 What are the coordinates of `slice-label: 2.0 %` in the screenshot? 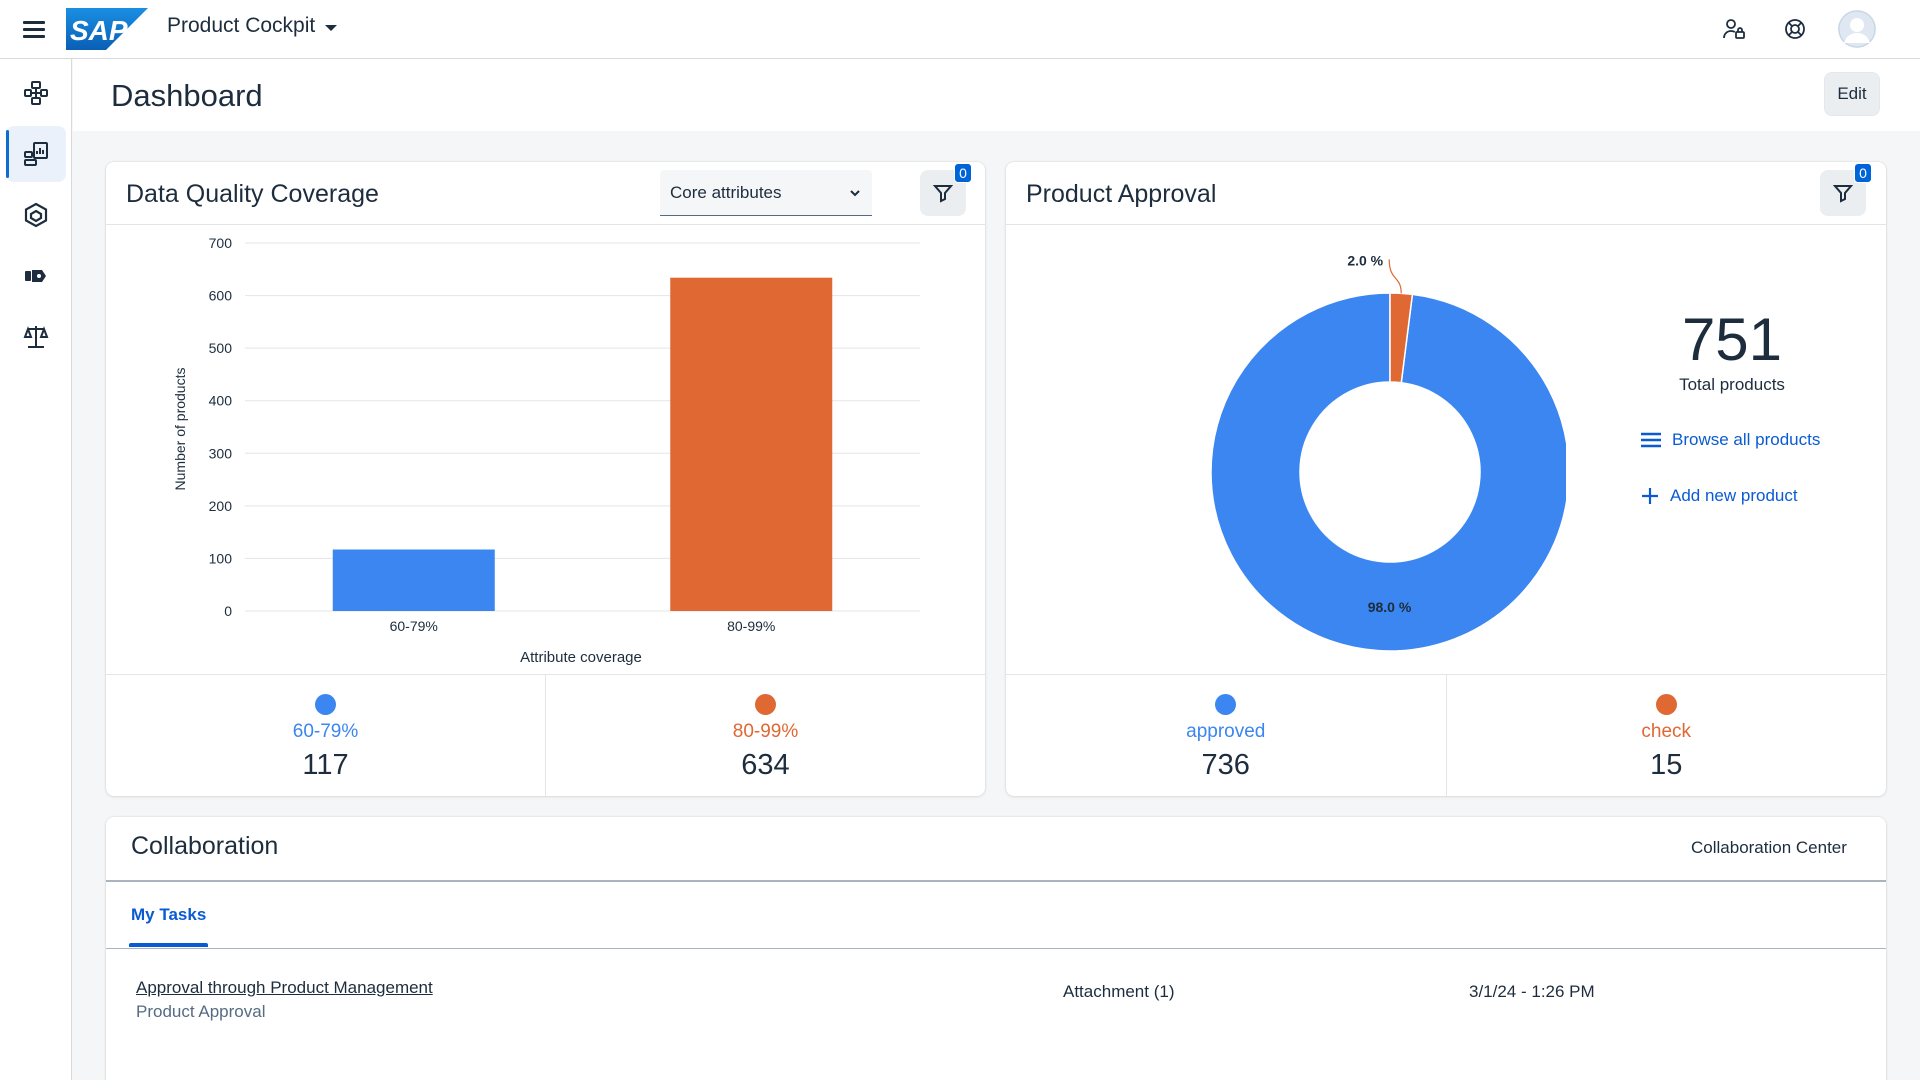 It's located at (1365, 260).